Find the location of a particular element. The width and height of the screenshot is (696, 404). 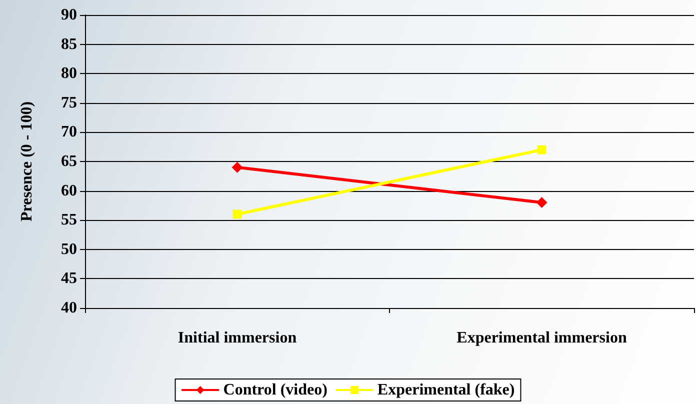

legend-label: Control (video) is located at coordinates (275, 390).